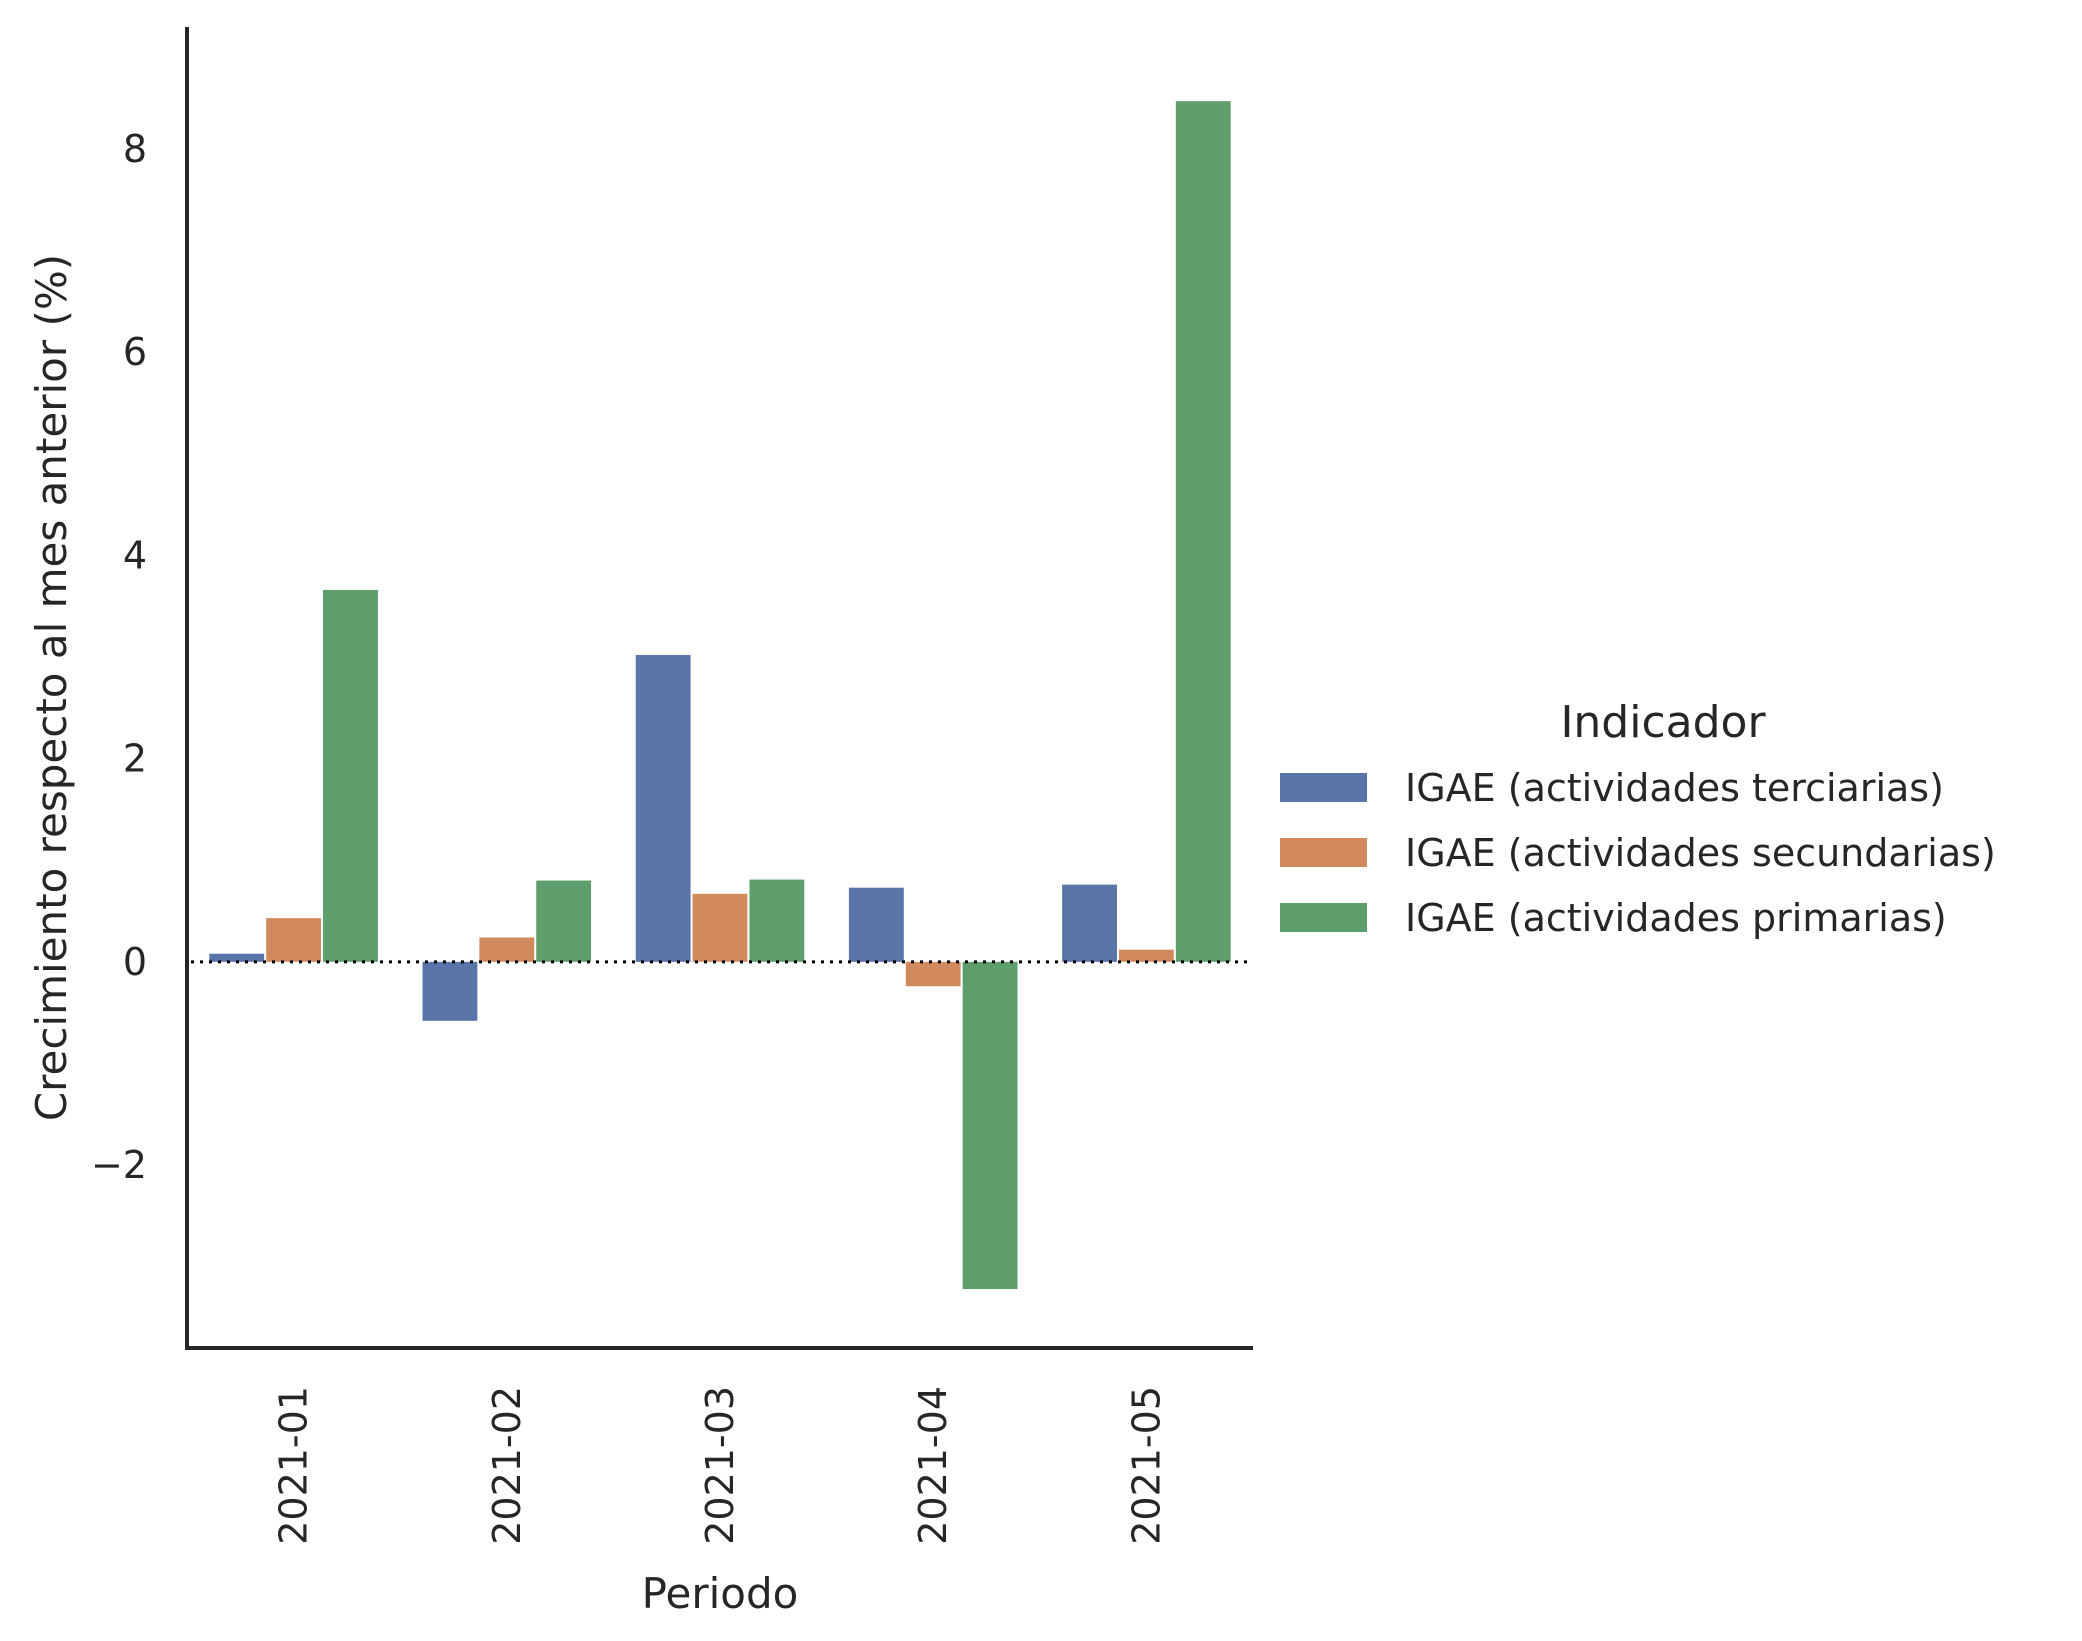  I want to click on y-tick-label: 8, so click(135, 149).